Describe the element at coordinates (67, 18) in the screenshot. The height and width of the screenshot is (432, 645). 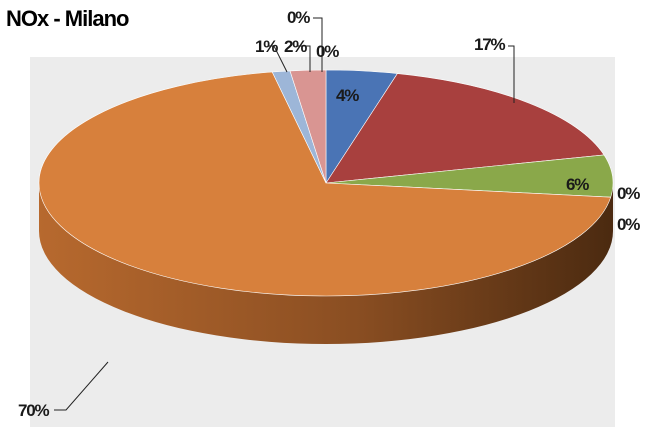
I see `chart-title: NOx - Milano` at that location.